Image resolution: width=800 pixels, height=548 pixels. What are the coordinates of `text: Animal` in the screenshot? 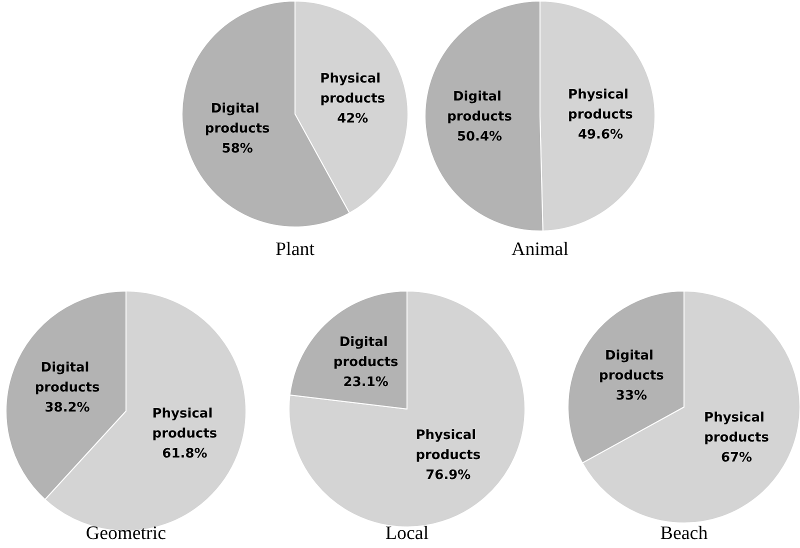 It's located at (540, 249).